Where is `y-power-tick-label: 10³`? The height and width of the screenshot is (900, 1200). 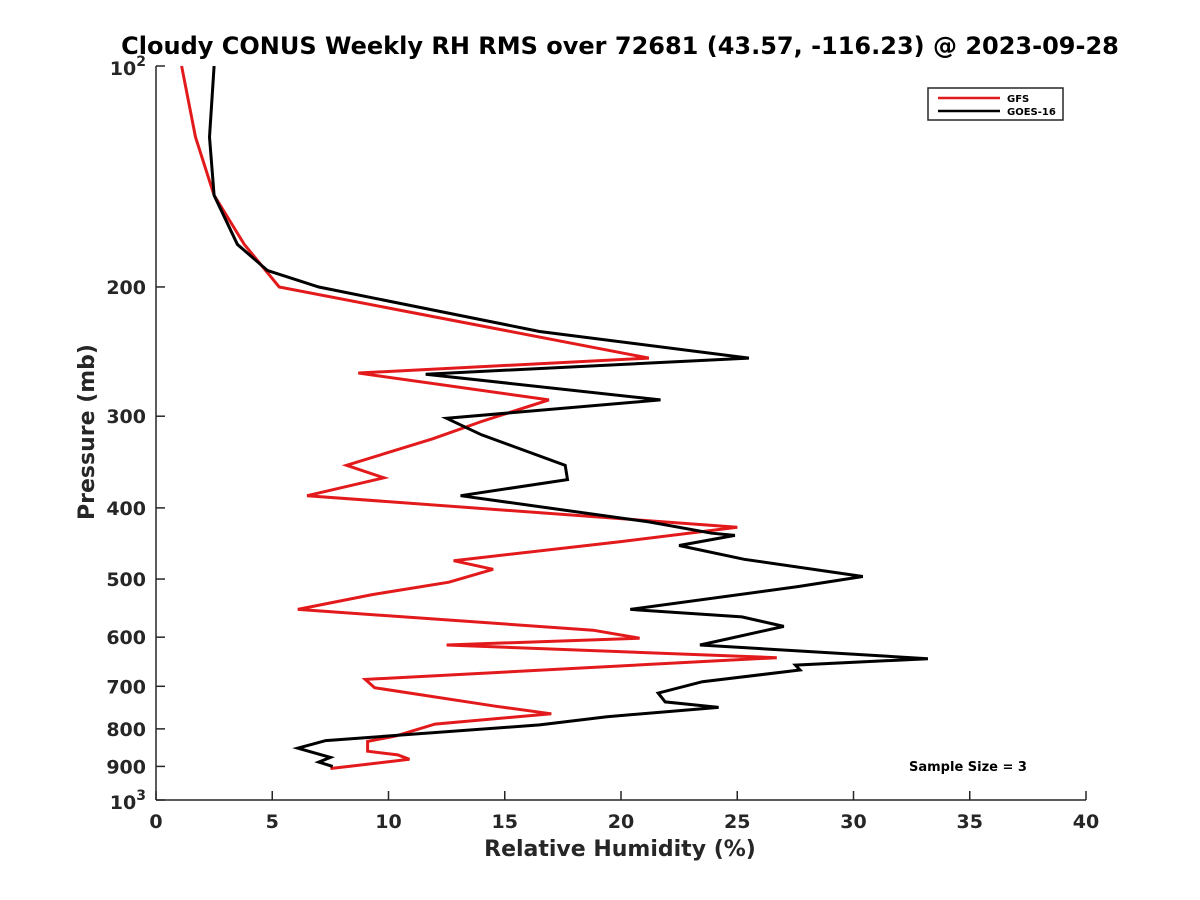
y-power-tick-label: 10³ is located at coordinates (128, 801).